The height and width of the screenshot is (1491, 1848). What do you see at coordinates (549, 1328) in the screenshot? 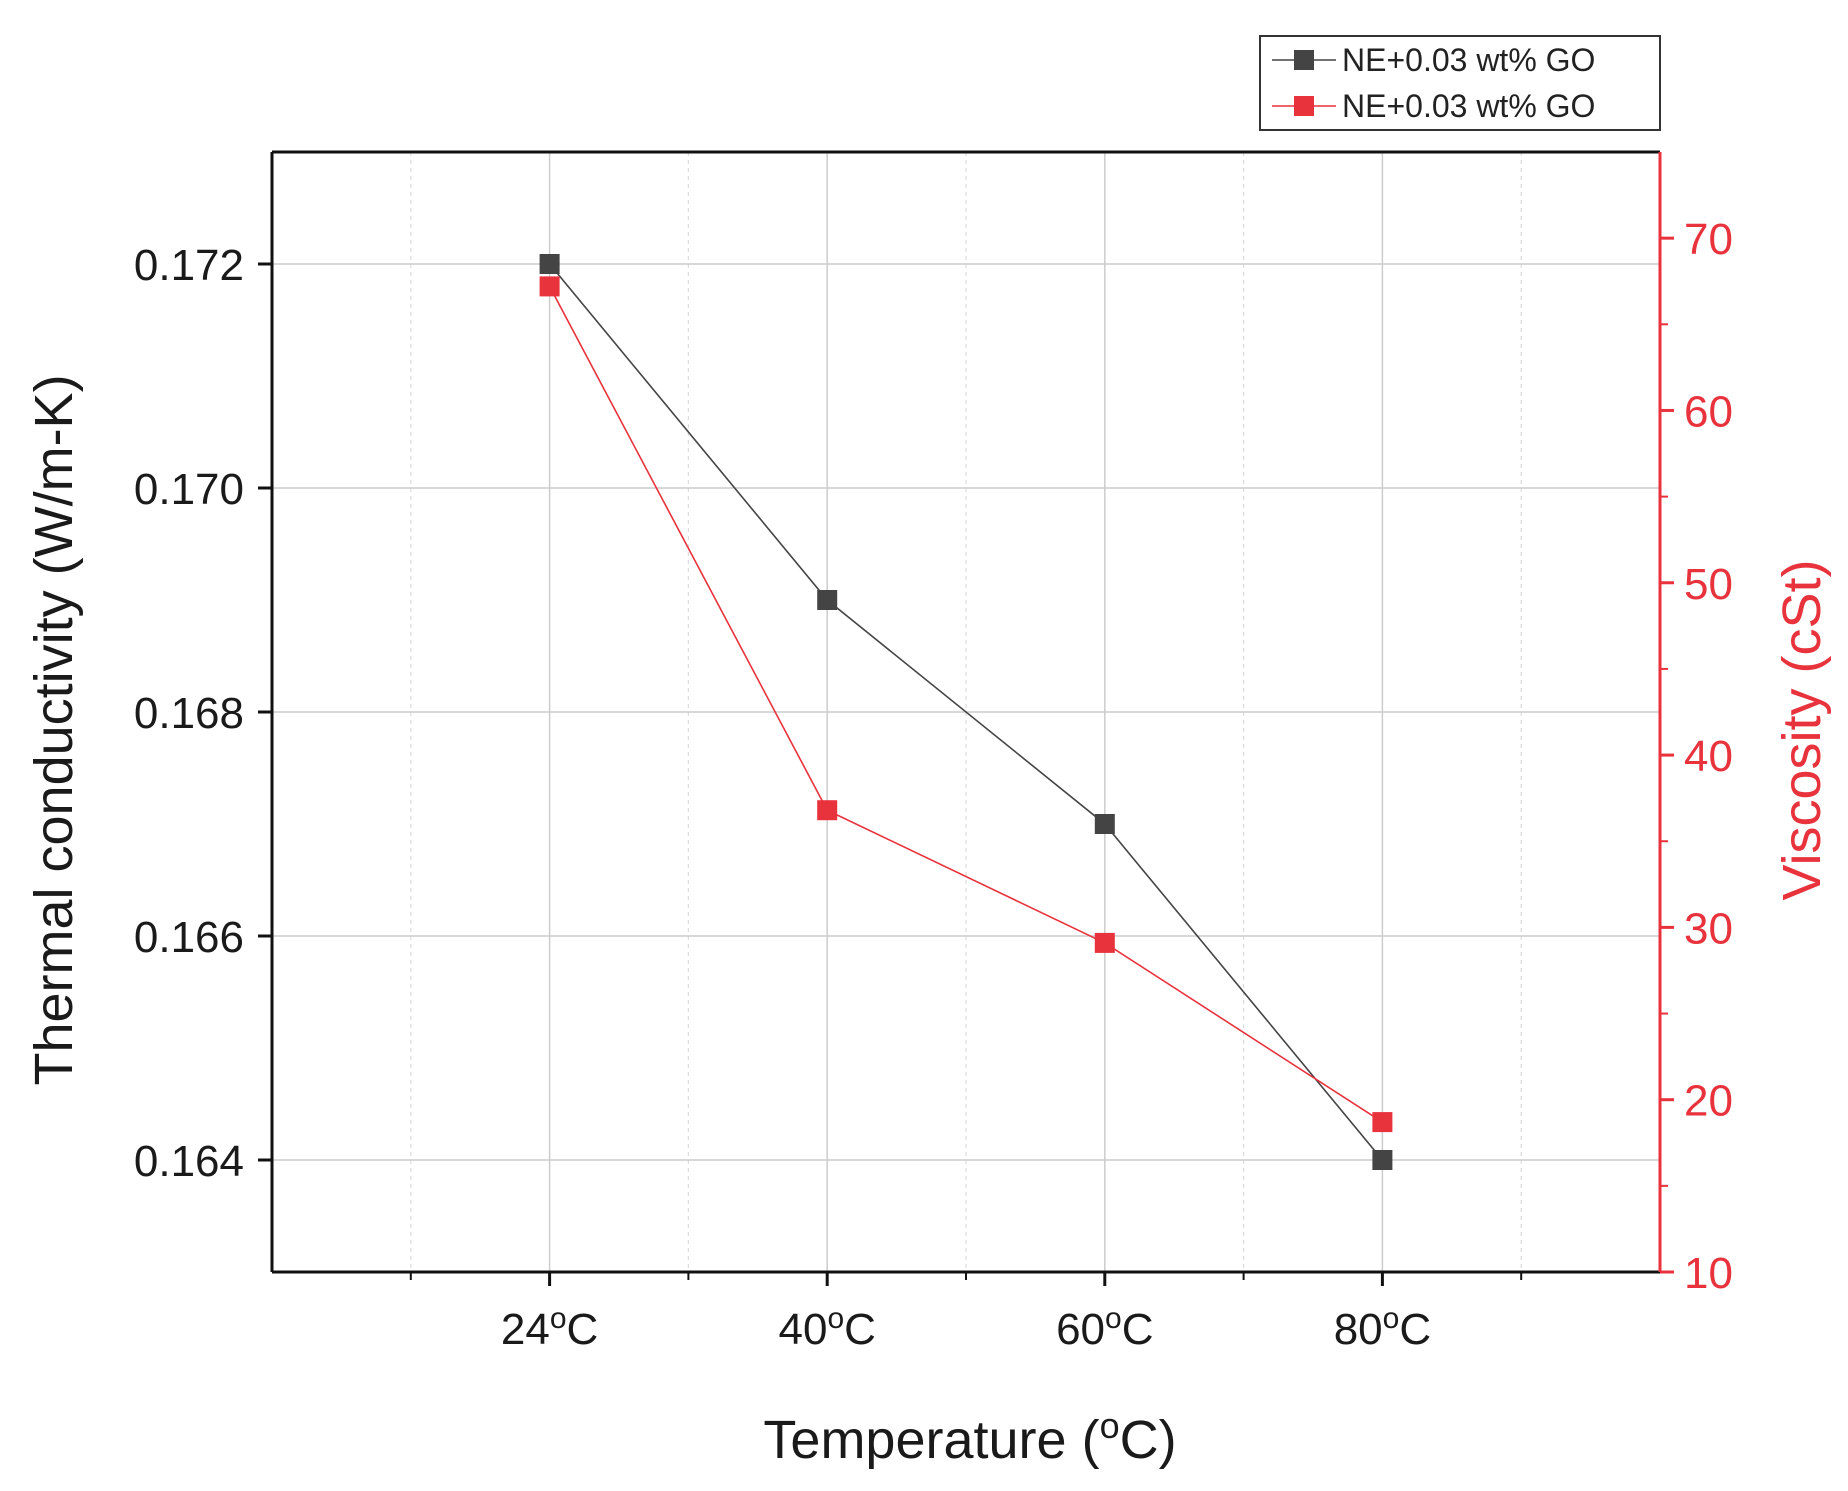
I see `x-tick-label: 24oC` at bounding box center [549, 1328].